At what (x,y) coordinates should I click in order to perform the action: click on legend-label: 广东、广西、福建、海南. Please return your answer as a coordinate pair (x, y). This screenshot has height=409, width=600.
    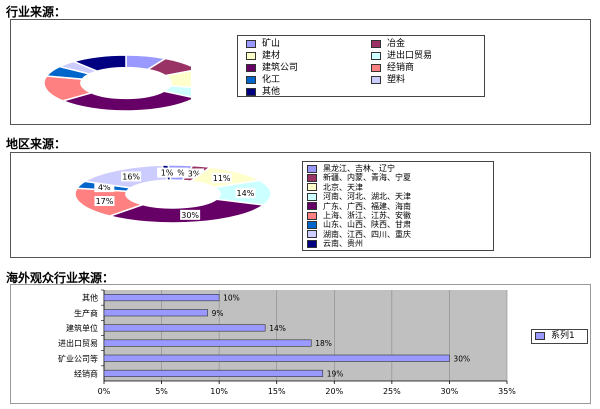
    Looking at the image, I should click on (367, 206).